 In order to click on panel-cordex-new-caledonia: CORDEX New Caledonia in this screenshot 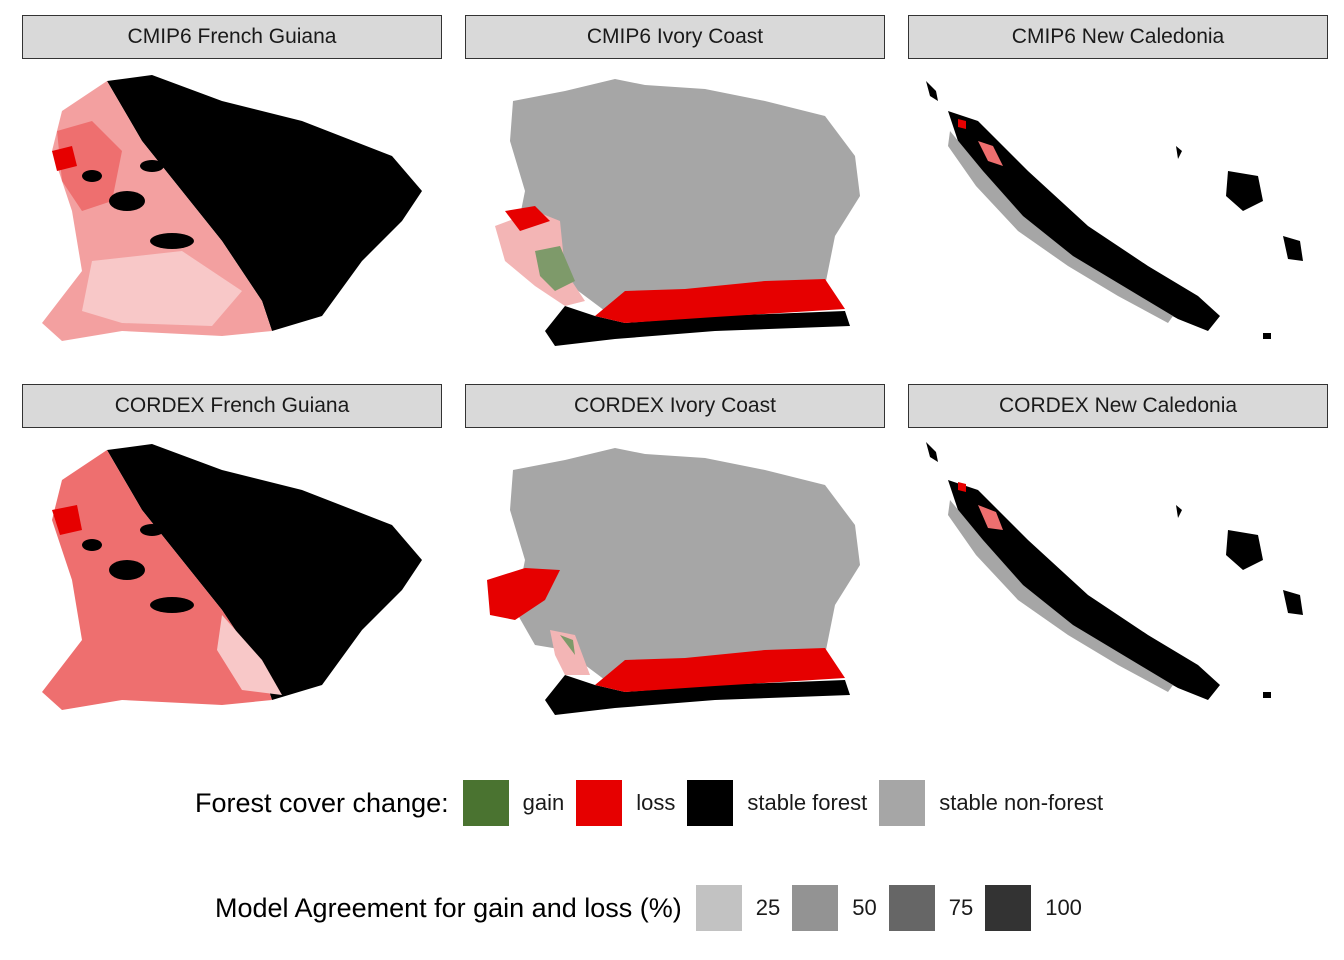, I will do `click(1118, 554)`.